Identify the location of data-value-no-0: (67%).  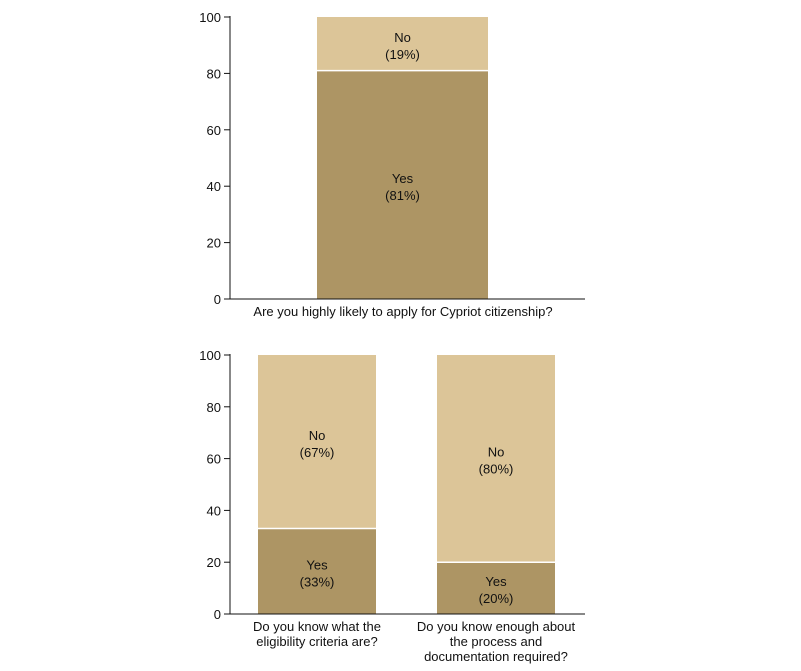
(317, 452).